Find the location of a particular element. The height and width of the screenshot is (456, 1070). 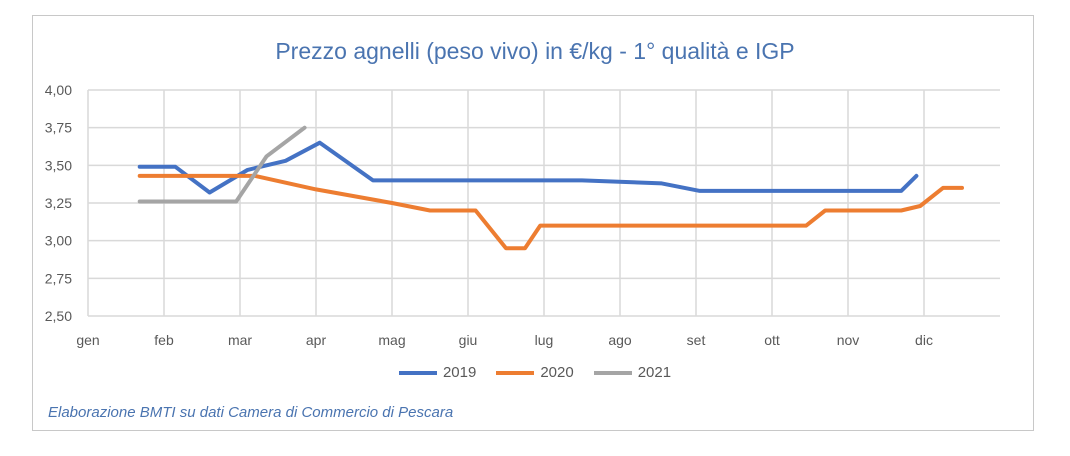

legend-item-2020: 2020 is located at coordinates (535, 372).